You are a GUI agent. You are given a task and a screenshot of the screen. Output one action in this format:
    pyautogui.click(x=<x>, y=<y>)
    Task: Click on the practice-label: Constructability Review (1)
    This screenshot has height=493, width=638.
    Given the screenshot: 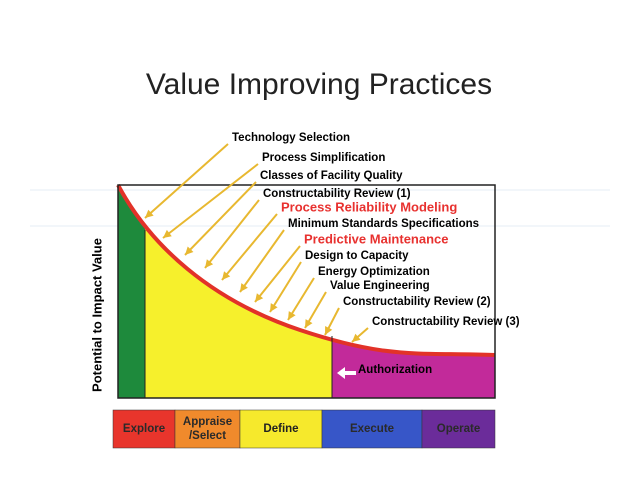 What is the action you would take?
    pyautogui.click(x=337, y=194)
    